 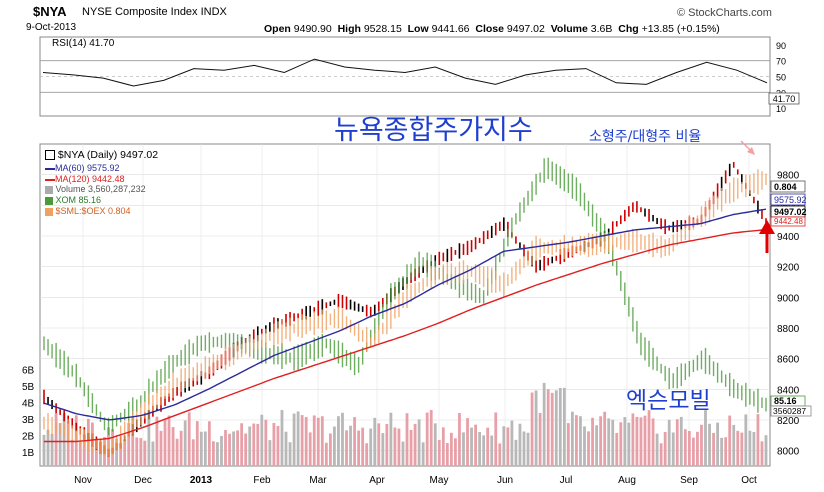 I want to click on rsi-value-badge: 41.70, so click(x=784, y=99).